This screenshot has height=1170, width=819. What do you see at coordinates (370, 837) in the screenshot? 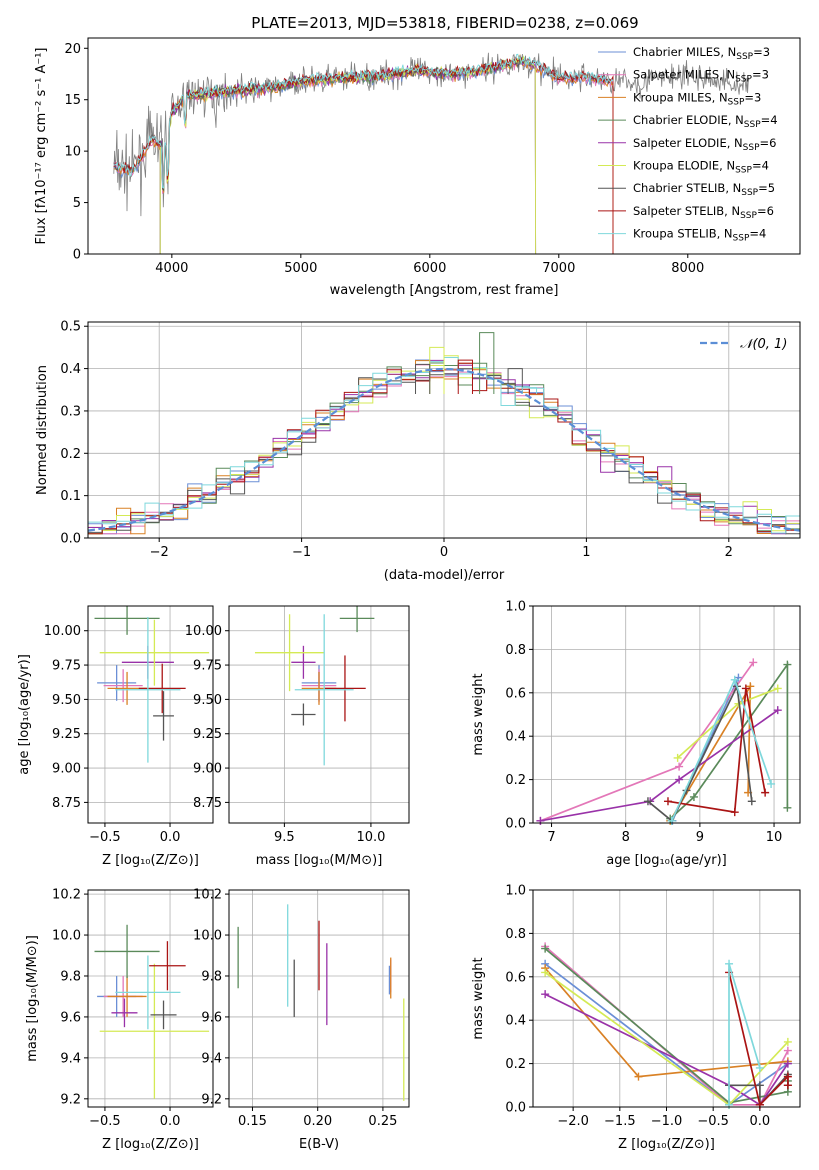
I see `x-tick-label: 10.0` at bounding box center [370, 837].